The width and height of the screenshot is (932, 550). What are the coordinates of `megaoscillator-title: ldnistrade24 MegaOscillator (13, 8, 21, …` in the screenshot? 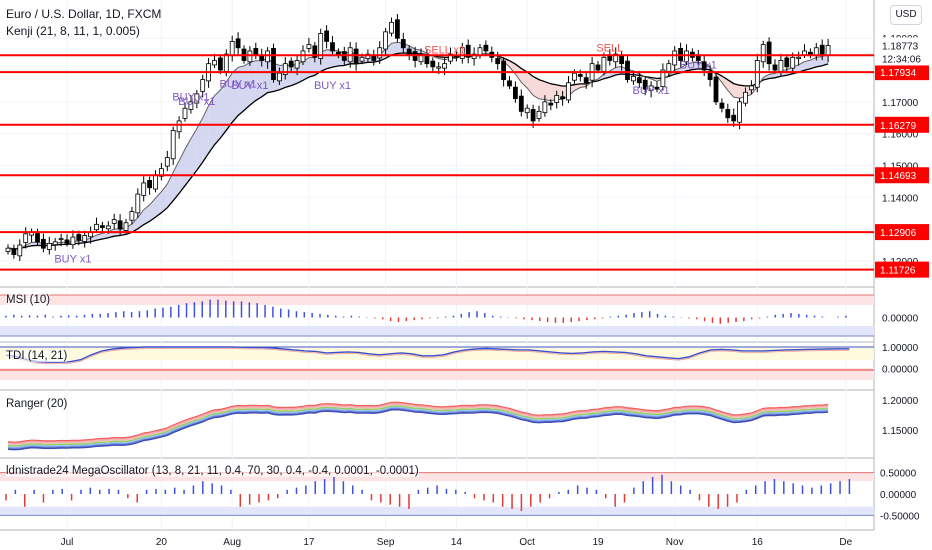 It's located at (212, 471).